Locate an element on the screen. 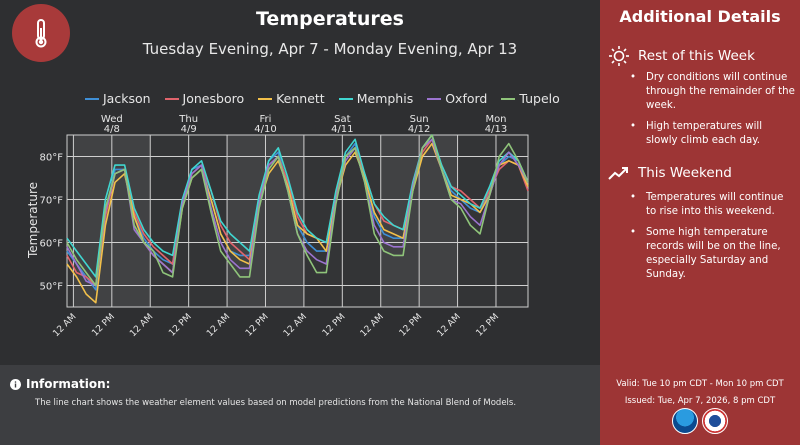  legend-item-jonesboro: Jonesboro is located at coordinates (204, 98).